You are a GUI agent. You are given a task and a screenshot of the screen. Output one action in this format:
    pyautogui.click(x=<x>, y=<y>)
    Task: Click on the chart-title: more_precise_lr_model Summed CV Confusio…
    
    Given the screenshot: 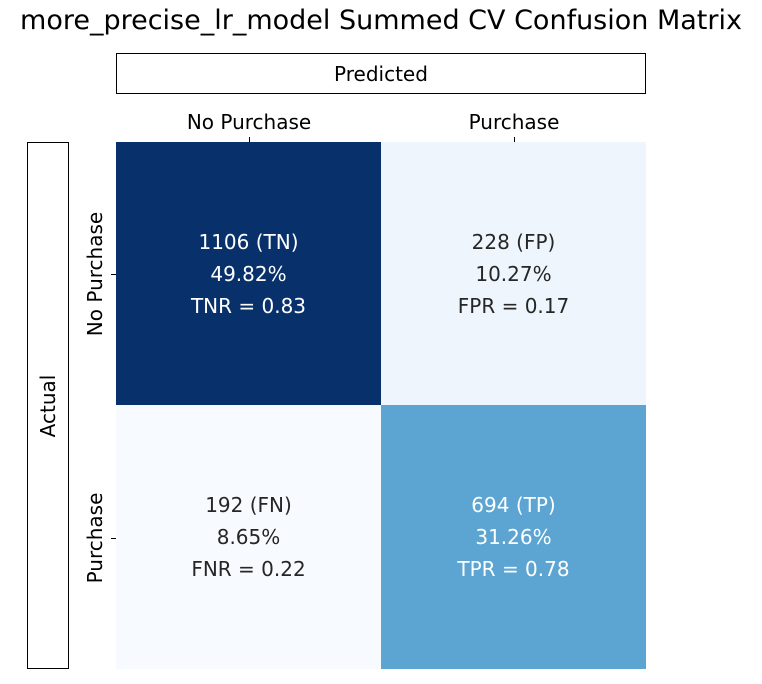 What is the action you would take?
    pyautogui.click(x=381, y=20)
    